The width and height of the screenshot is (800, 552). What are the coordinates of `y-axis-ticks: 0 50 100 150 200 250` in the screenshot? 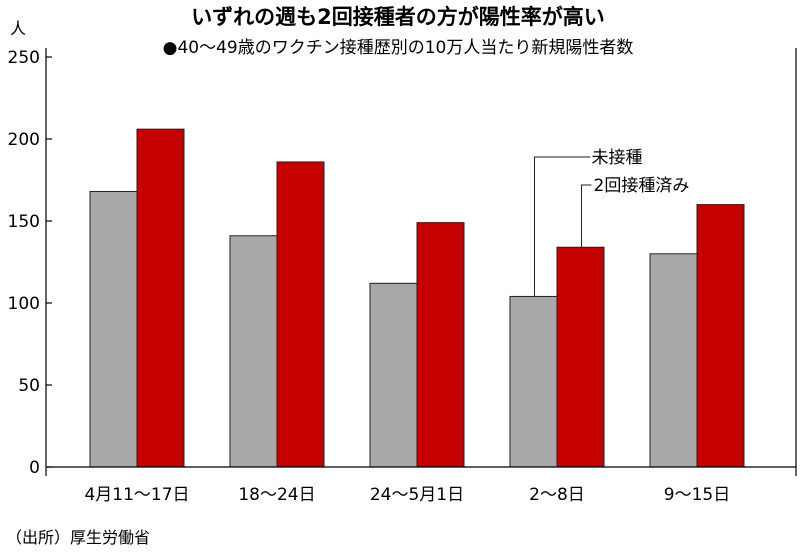 It's located at (30, 263).